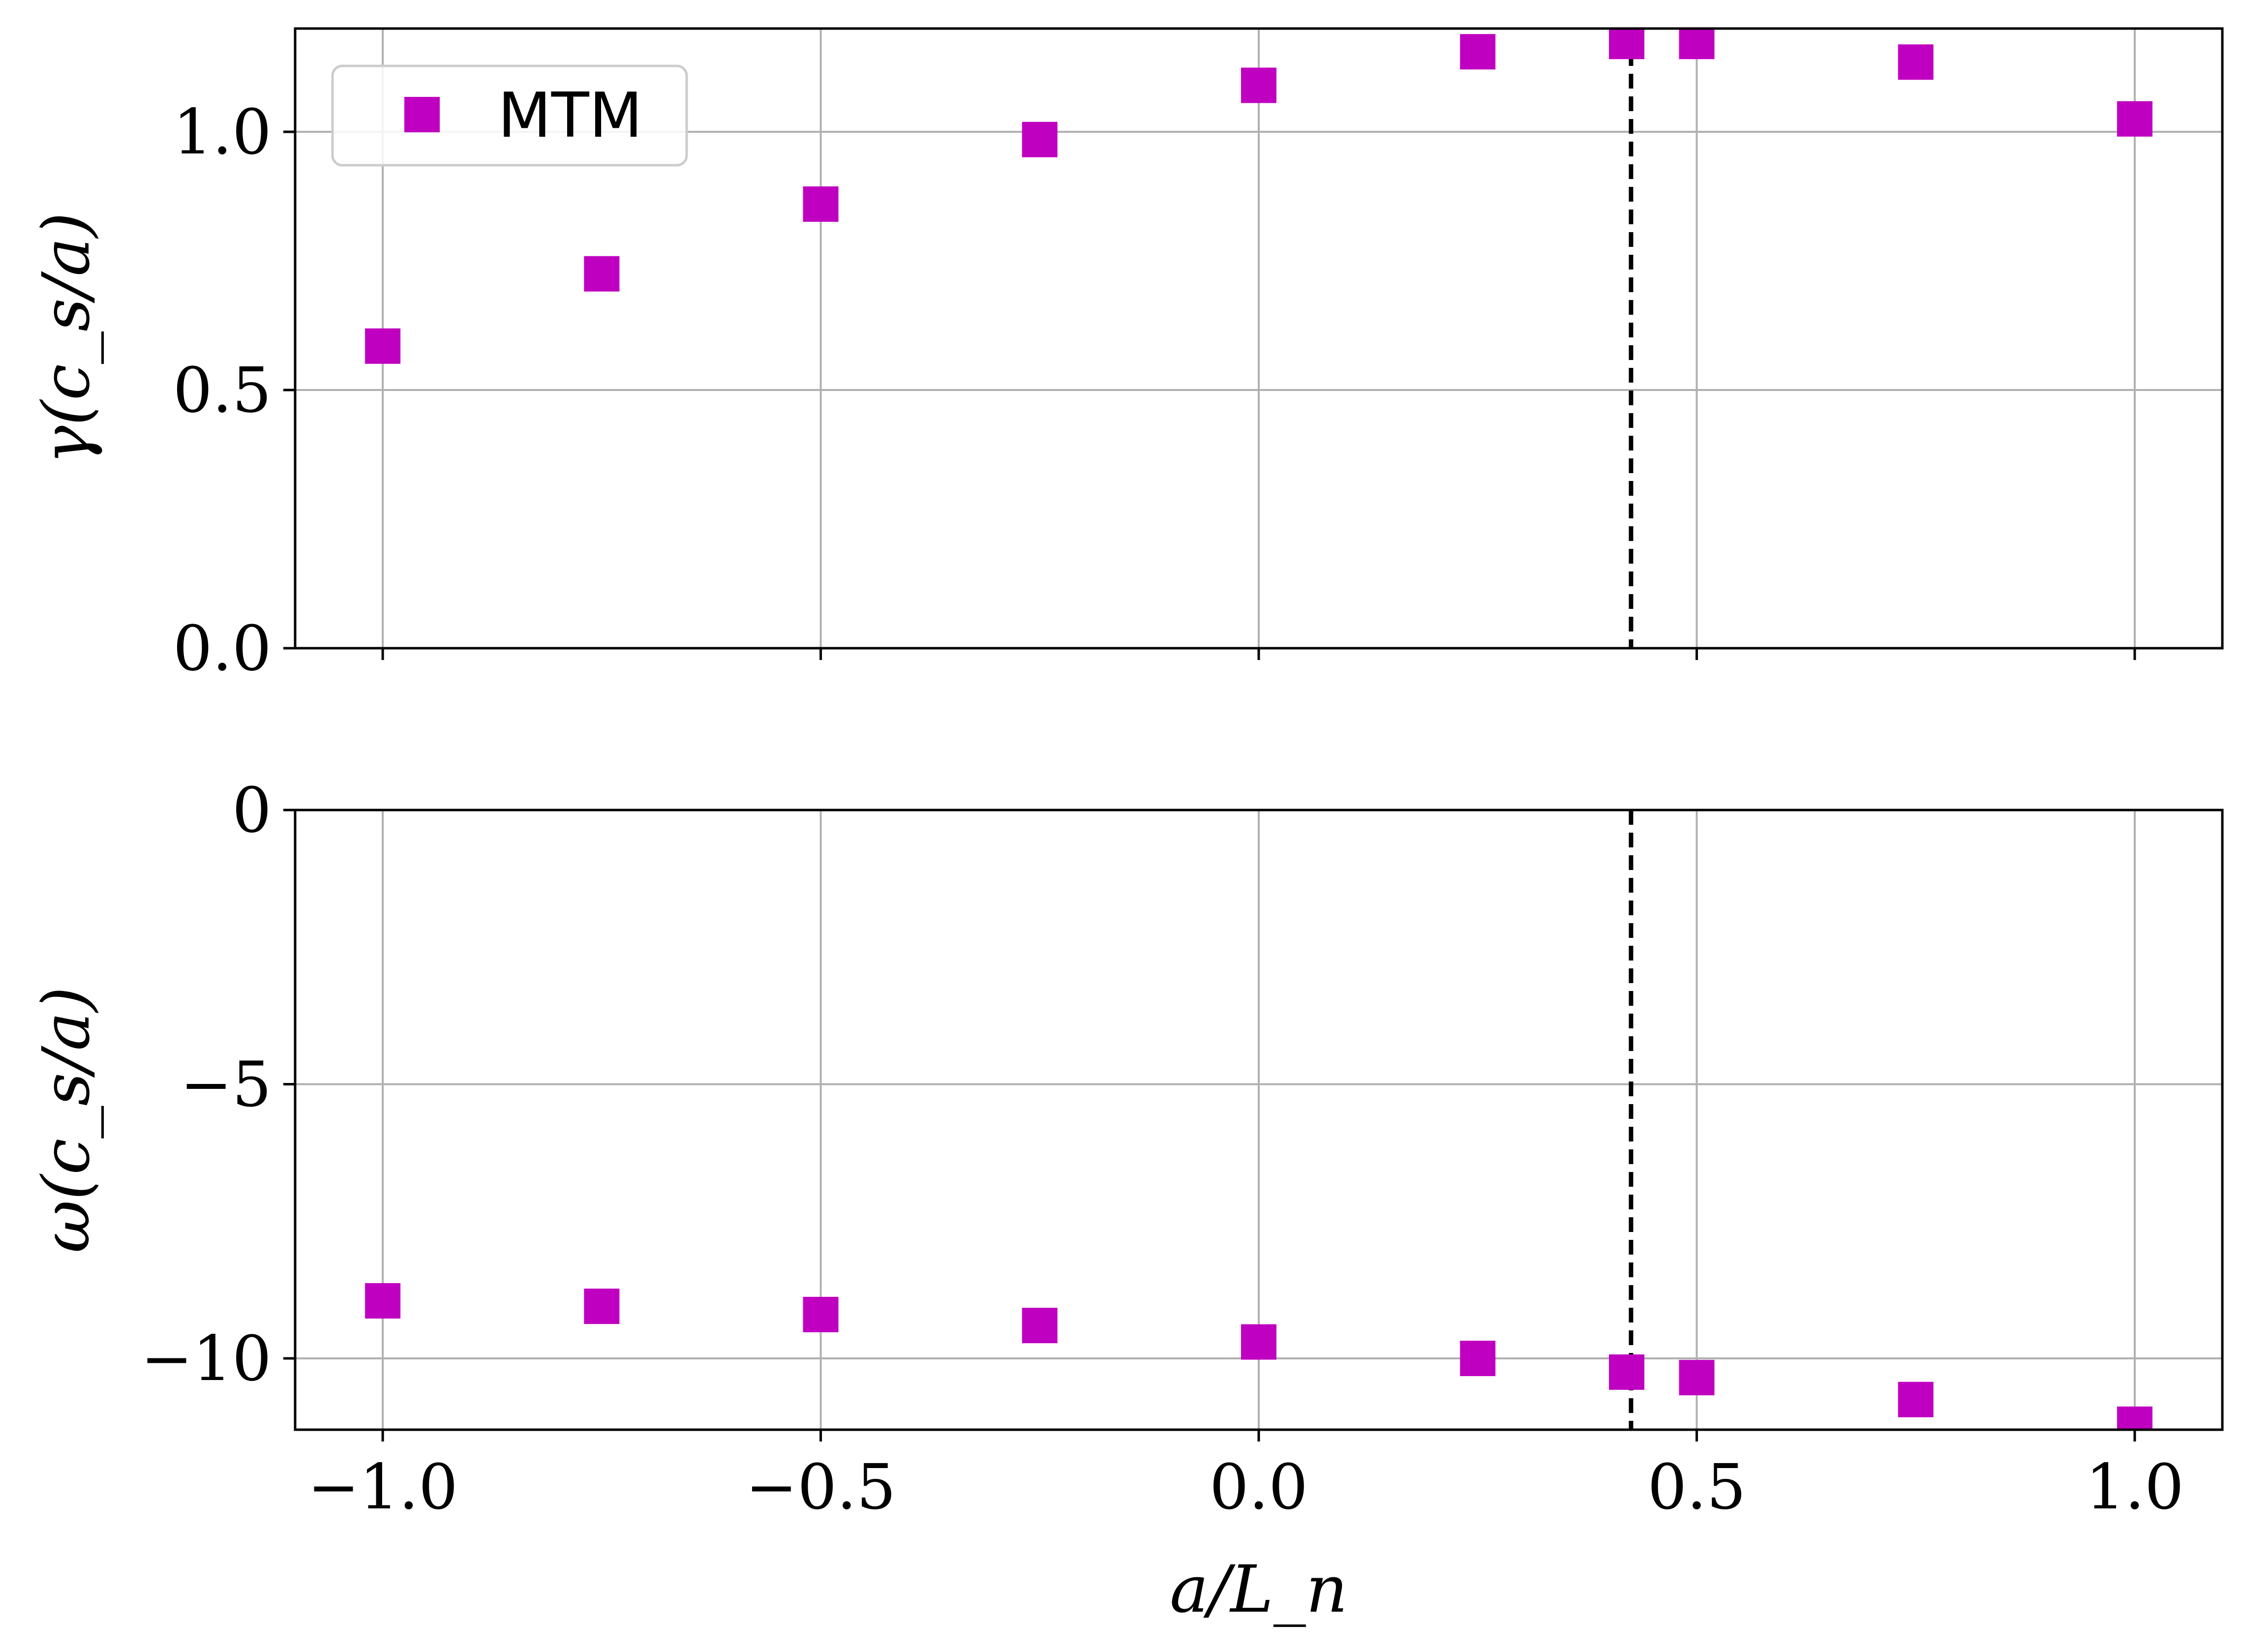 The image size is (2243, 1652). What do you see at coordinates (2135, 1487) in the screenshot?
I see `x-tick-label: 1.0` at bounding box center [2135, 1487].